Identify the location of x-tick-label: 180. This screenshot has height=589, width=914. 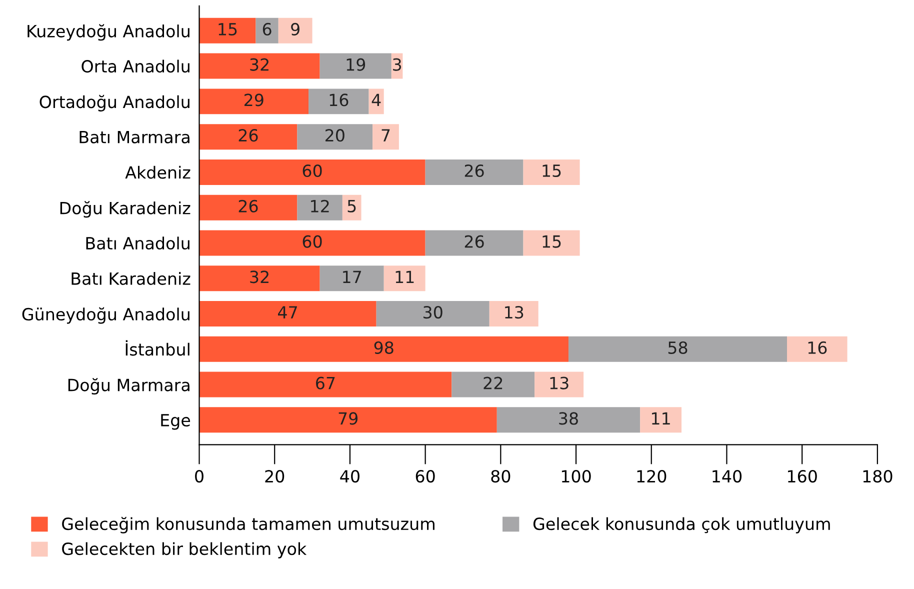
(877, 476).